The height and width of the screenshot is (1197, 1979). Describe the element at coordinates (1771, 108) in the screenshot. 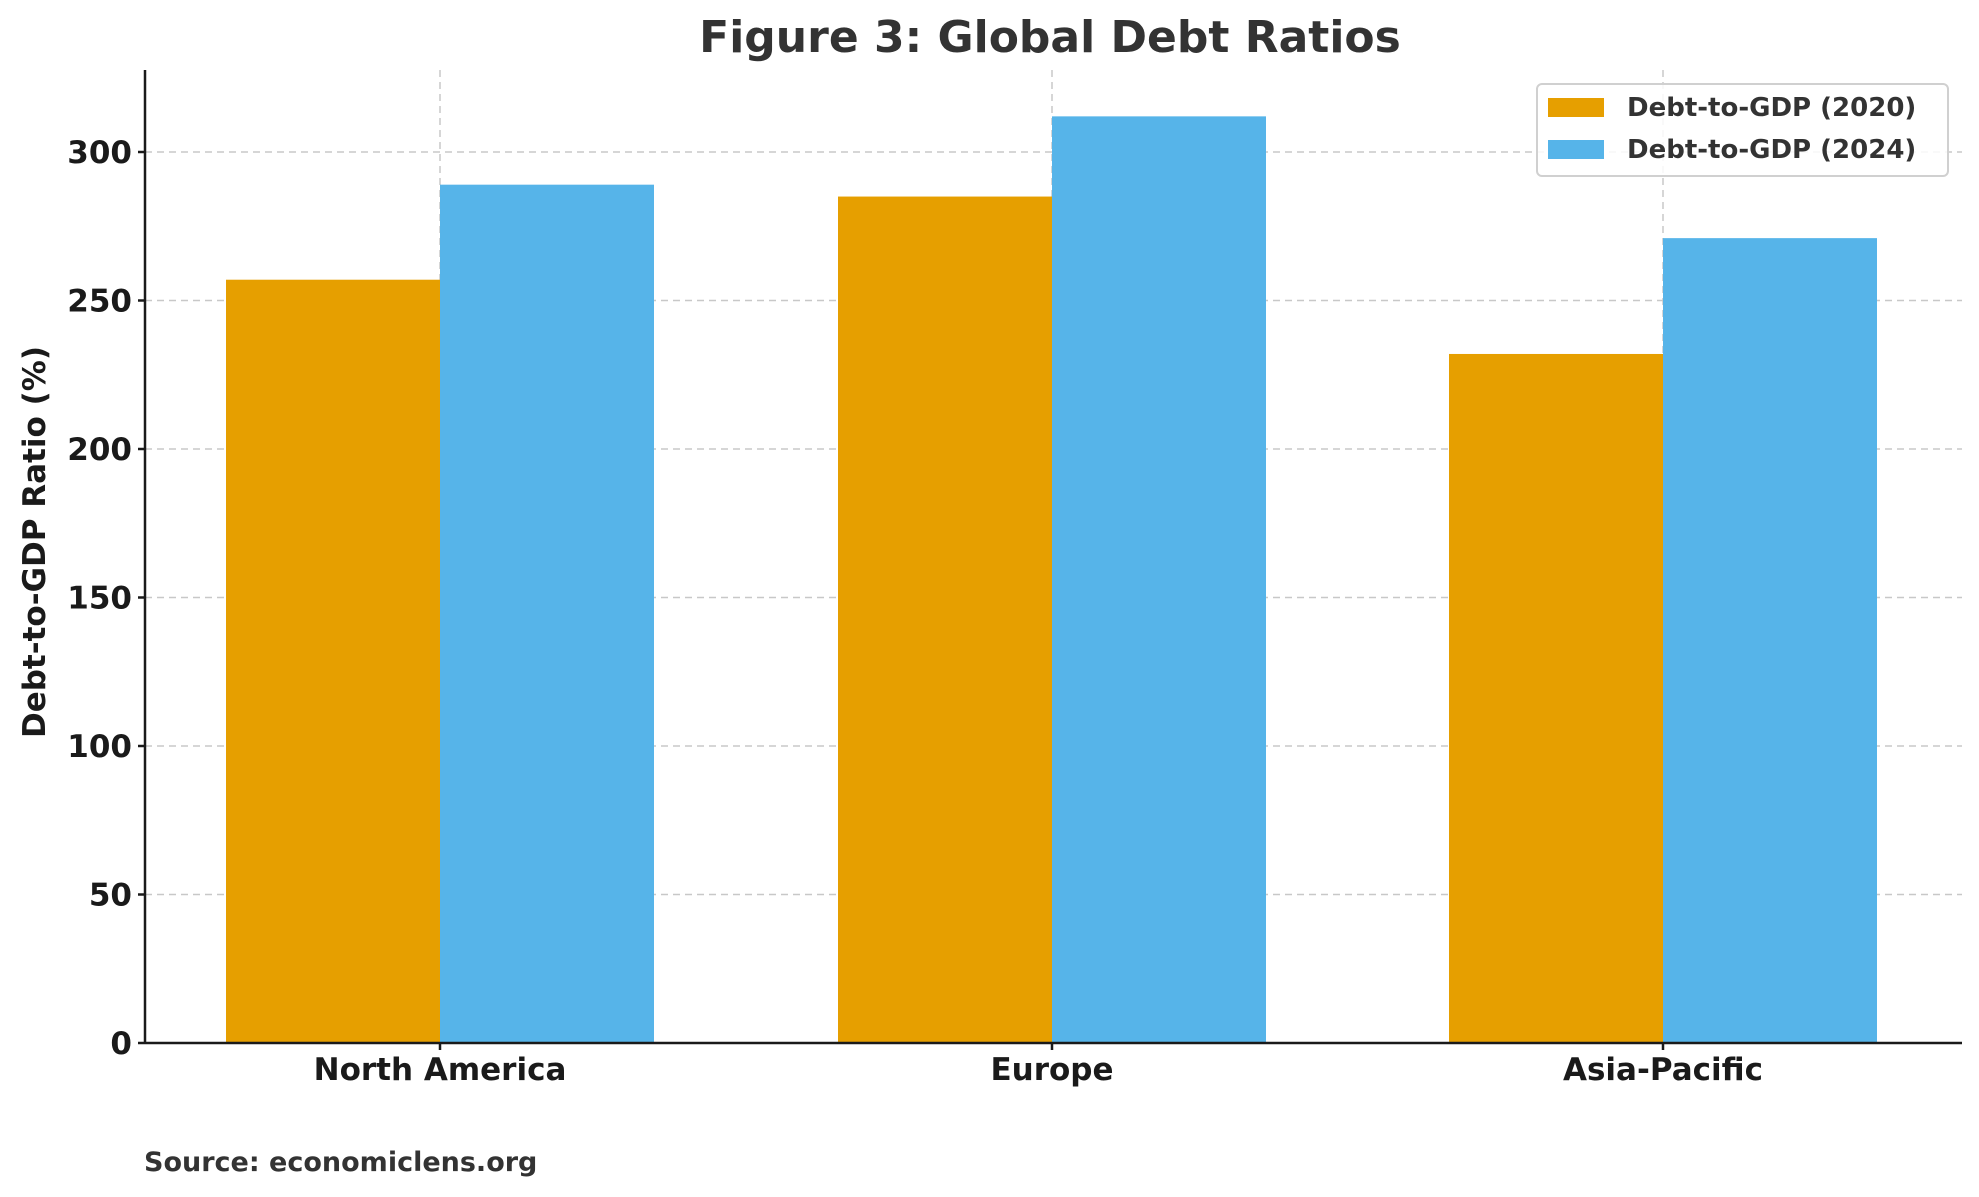

I see `legend-label: Debt-to-GDP (2020)` at that location.